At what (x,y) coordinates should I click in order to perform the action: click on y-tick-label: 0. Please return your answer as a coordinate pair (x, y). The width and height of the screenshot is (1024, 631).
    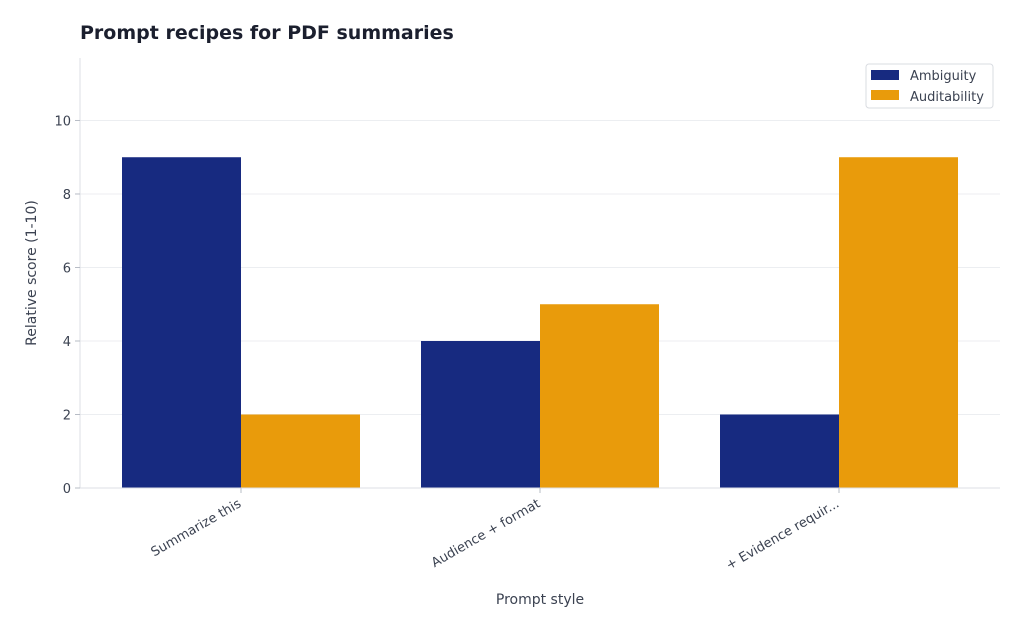
    Looking at the image, I should click on (67, 489).